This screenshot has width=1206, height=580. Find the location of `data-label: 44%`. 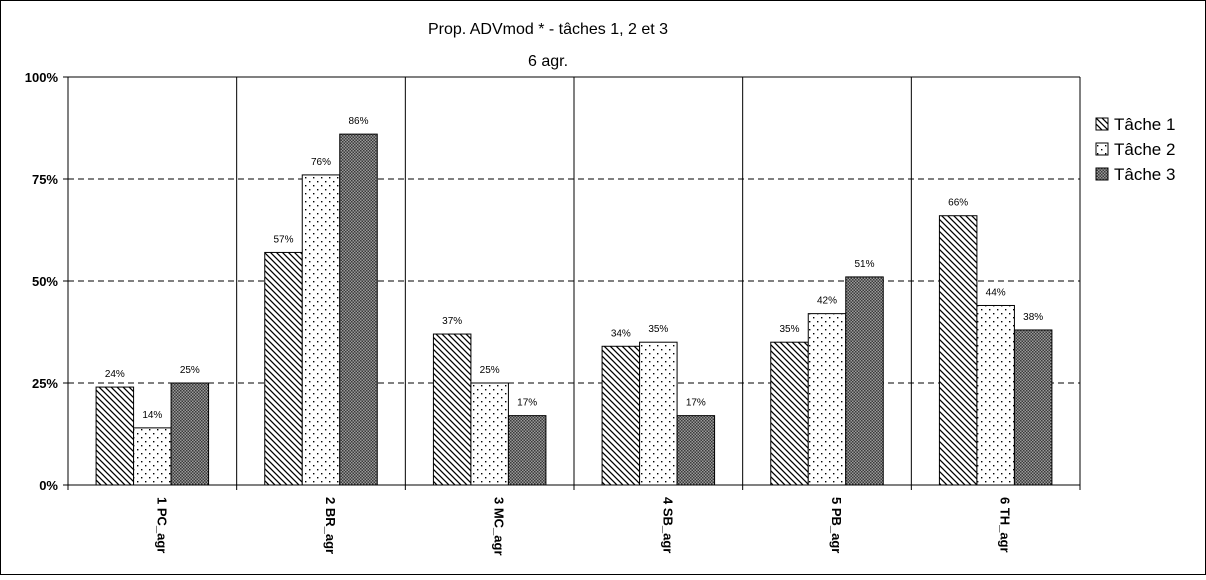

data-label: 44% is located at coordinates (996, 292).